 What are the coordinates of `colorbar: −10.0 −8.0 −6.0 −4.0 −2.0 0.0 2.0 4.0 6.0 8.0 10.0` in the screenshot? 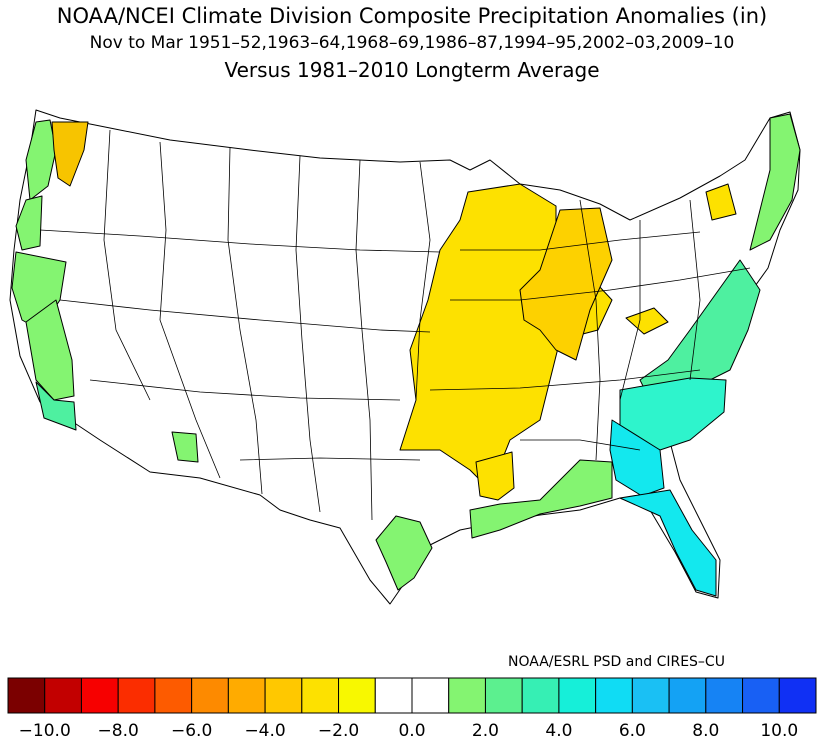 It's located at (412, 709).